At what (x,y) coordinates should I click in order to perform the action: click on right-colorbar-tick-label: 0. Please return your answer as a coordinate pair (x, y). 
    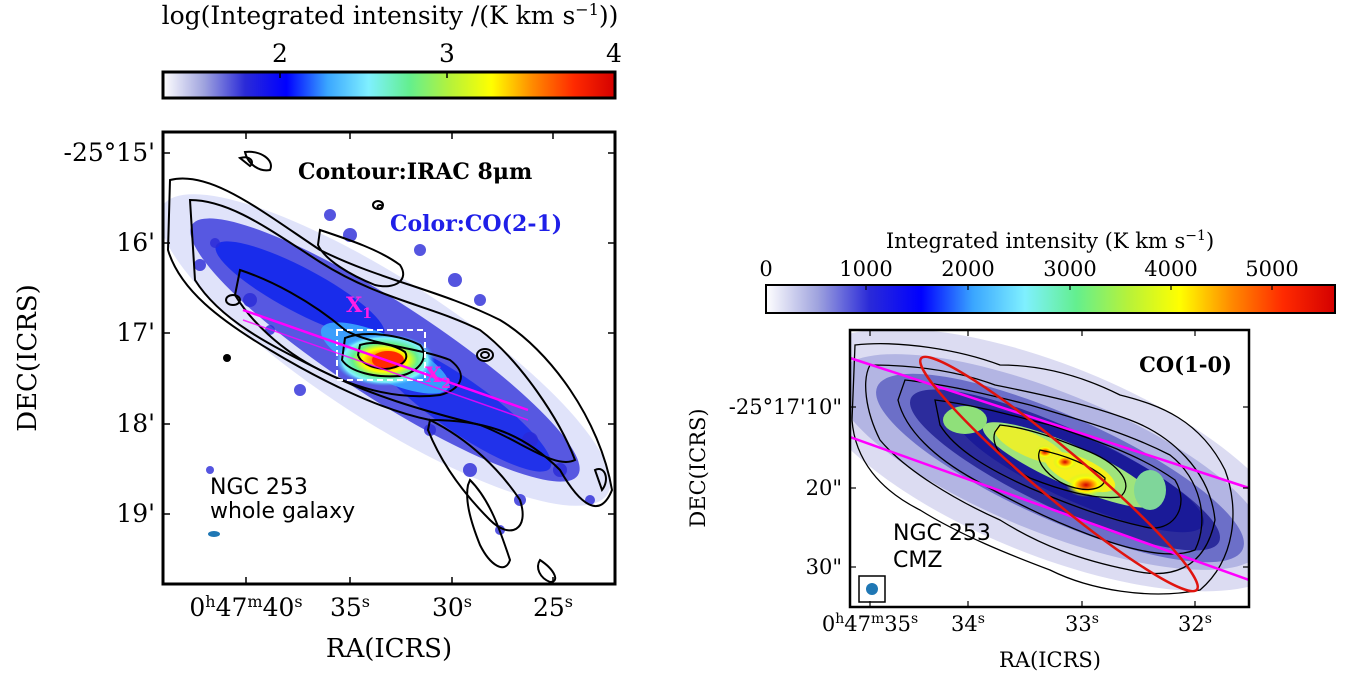
    Looking at the image, I should click on (765, 269).